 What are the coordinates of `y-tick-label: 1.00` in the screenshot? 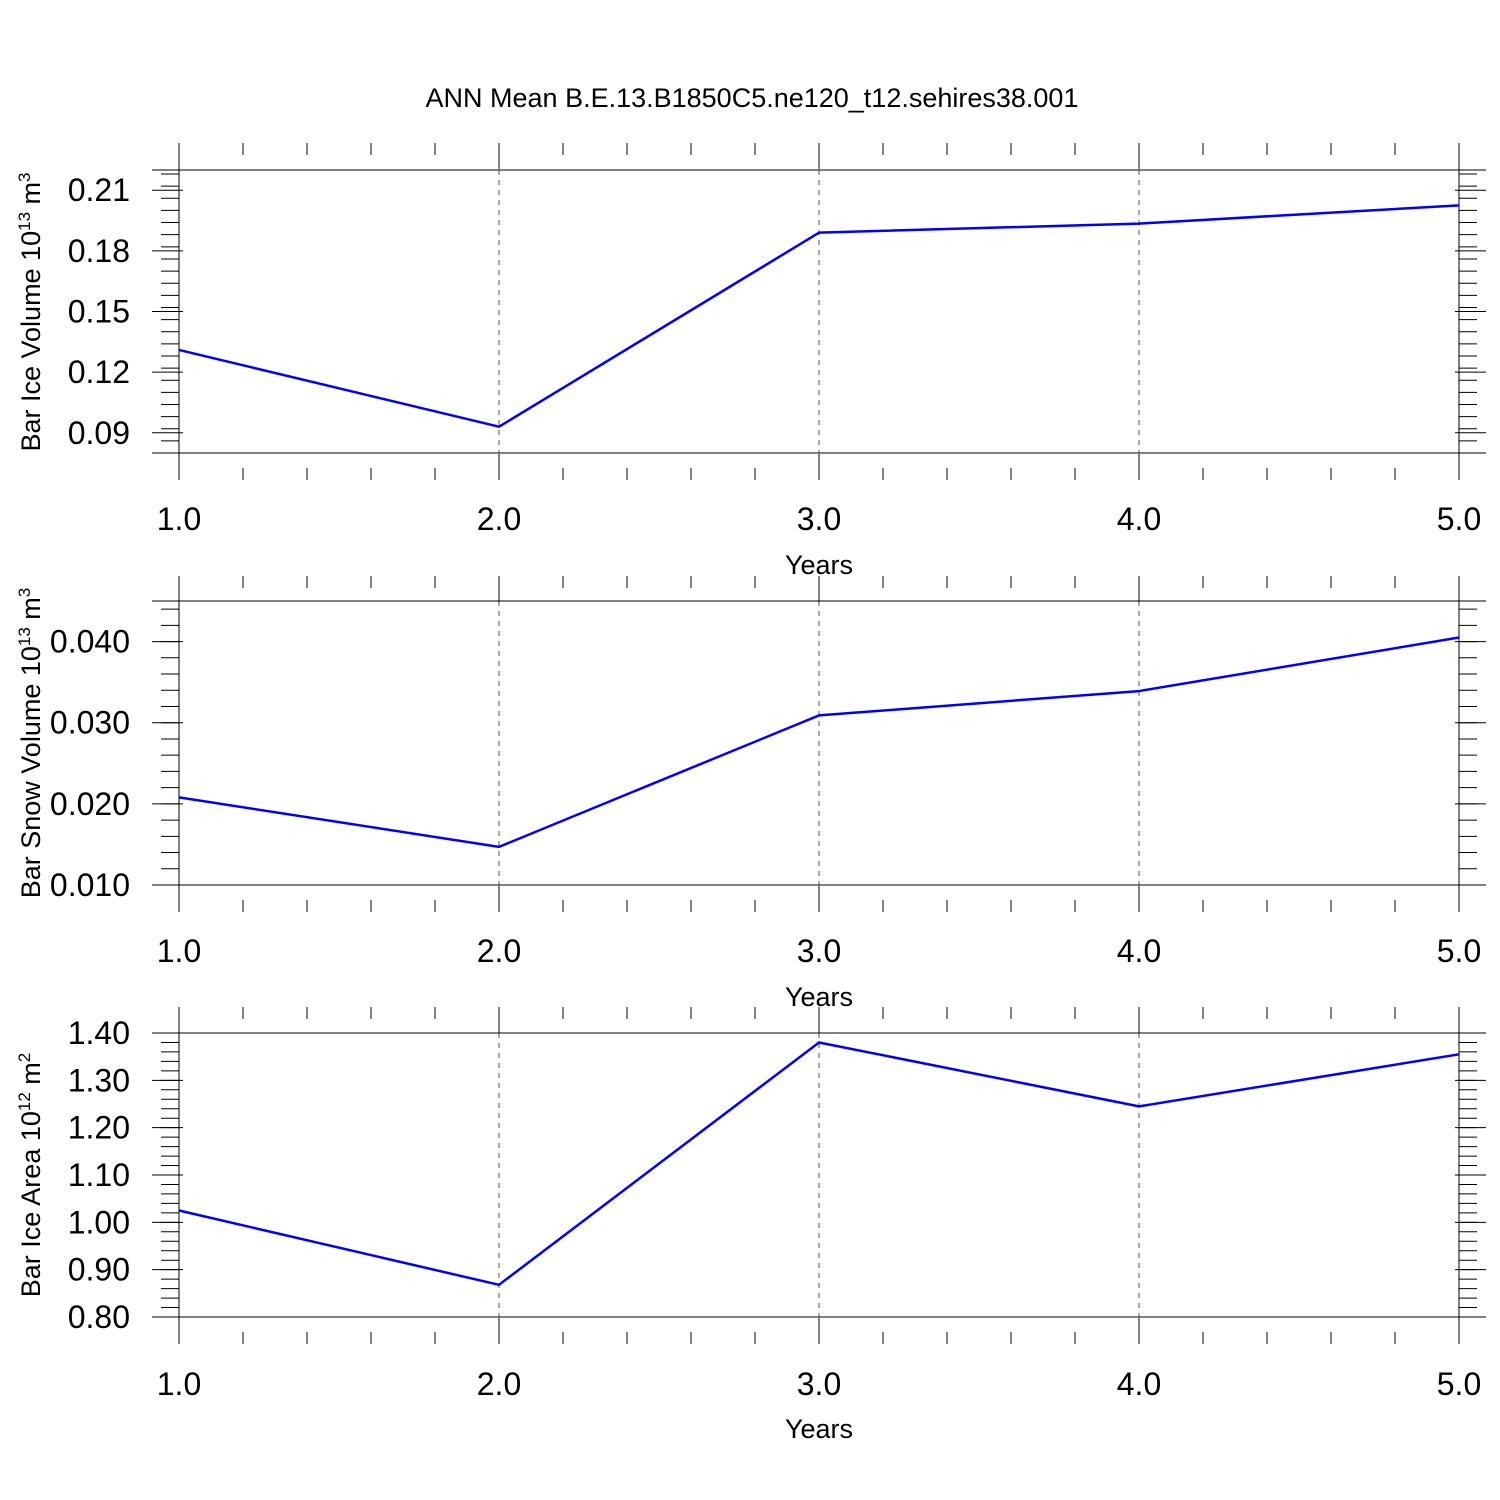 It's located at (99, 1222).